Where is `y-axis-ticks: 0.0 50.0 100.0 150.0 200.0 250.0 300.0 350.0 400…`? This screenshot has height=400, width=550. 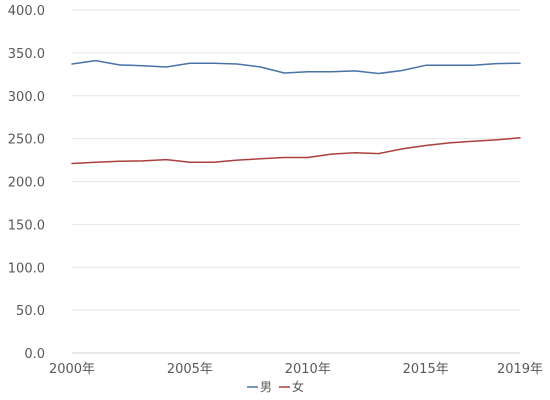 y-axis-ticks: 0.0 50.0 100.0 150.0 200.0 250.0 300.0 350.0 400… is located at coordinates (26, 183).